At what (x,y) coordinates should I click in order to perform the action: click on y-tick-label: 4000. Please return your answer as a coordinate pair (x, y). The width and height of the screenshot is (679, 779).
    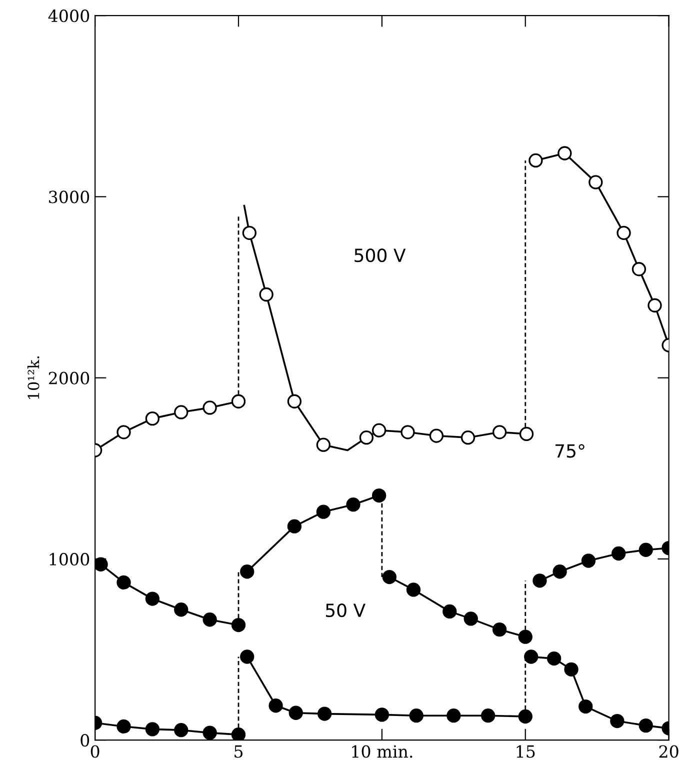
    Looking at the image, I should click on (69, 16).